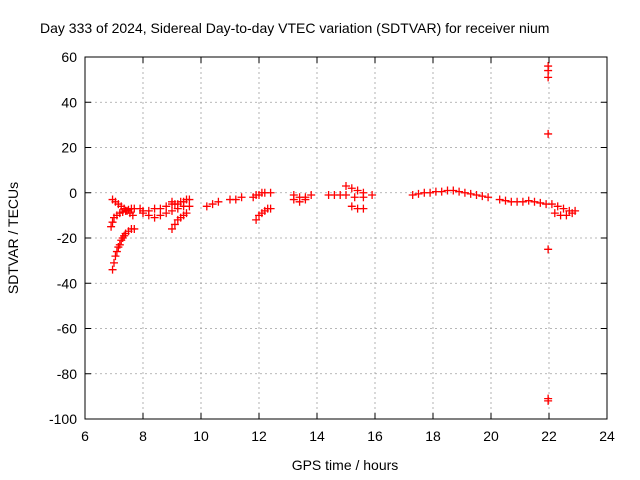 The height and width of the screenshot is (480, 640). What do you see at coordinates (143, 436) in the screenshot?
I see `x-tick-label: 8` at bounding box center [143, 436].